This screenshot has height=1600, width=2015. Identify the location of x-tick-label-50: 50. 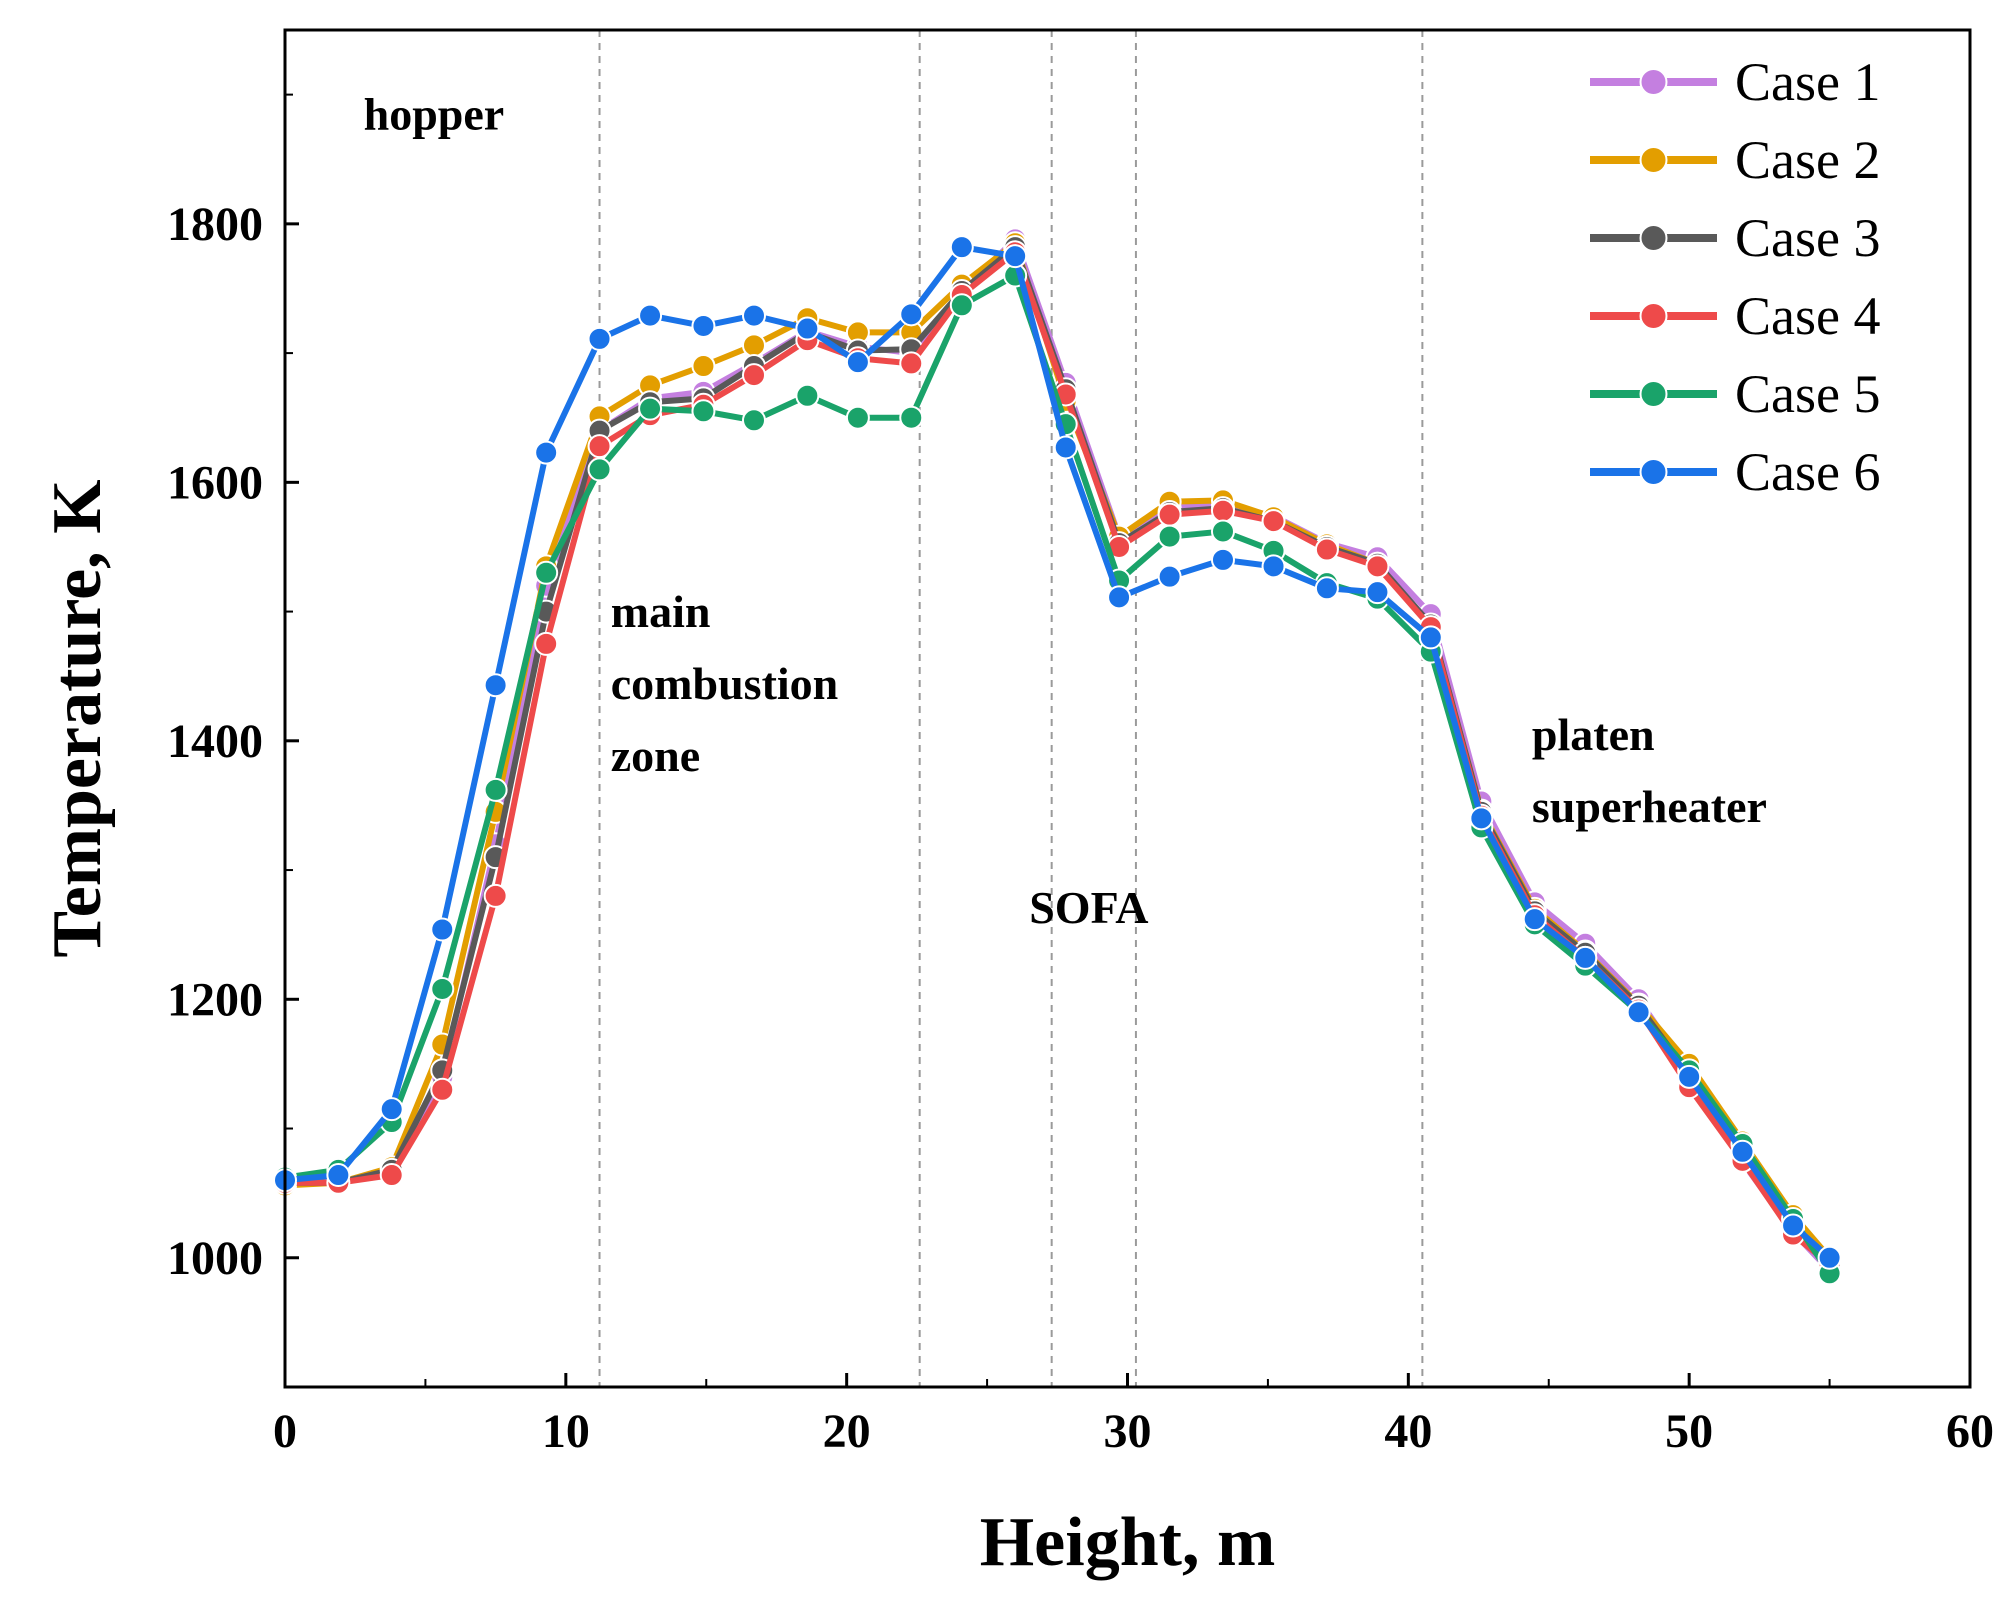
(1689, 1431).